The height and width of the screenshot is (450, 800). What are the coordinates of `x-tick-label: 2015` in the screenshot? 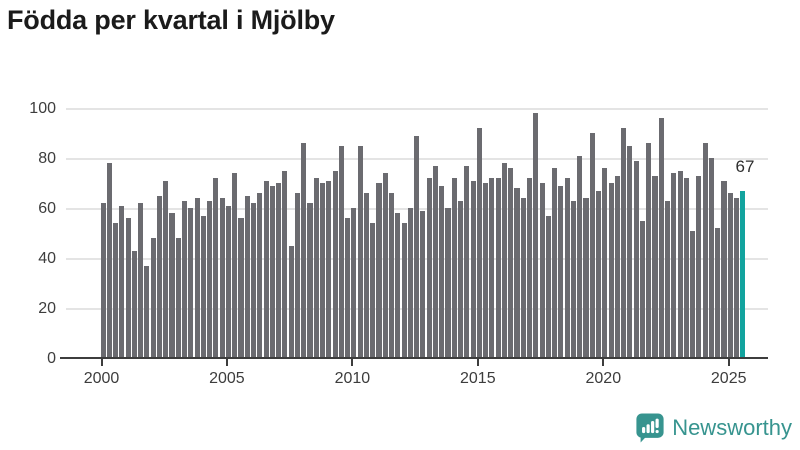 It's located at (478, 378).